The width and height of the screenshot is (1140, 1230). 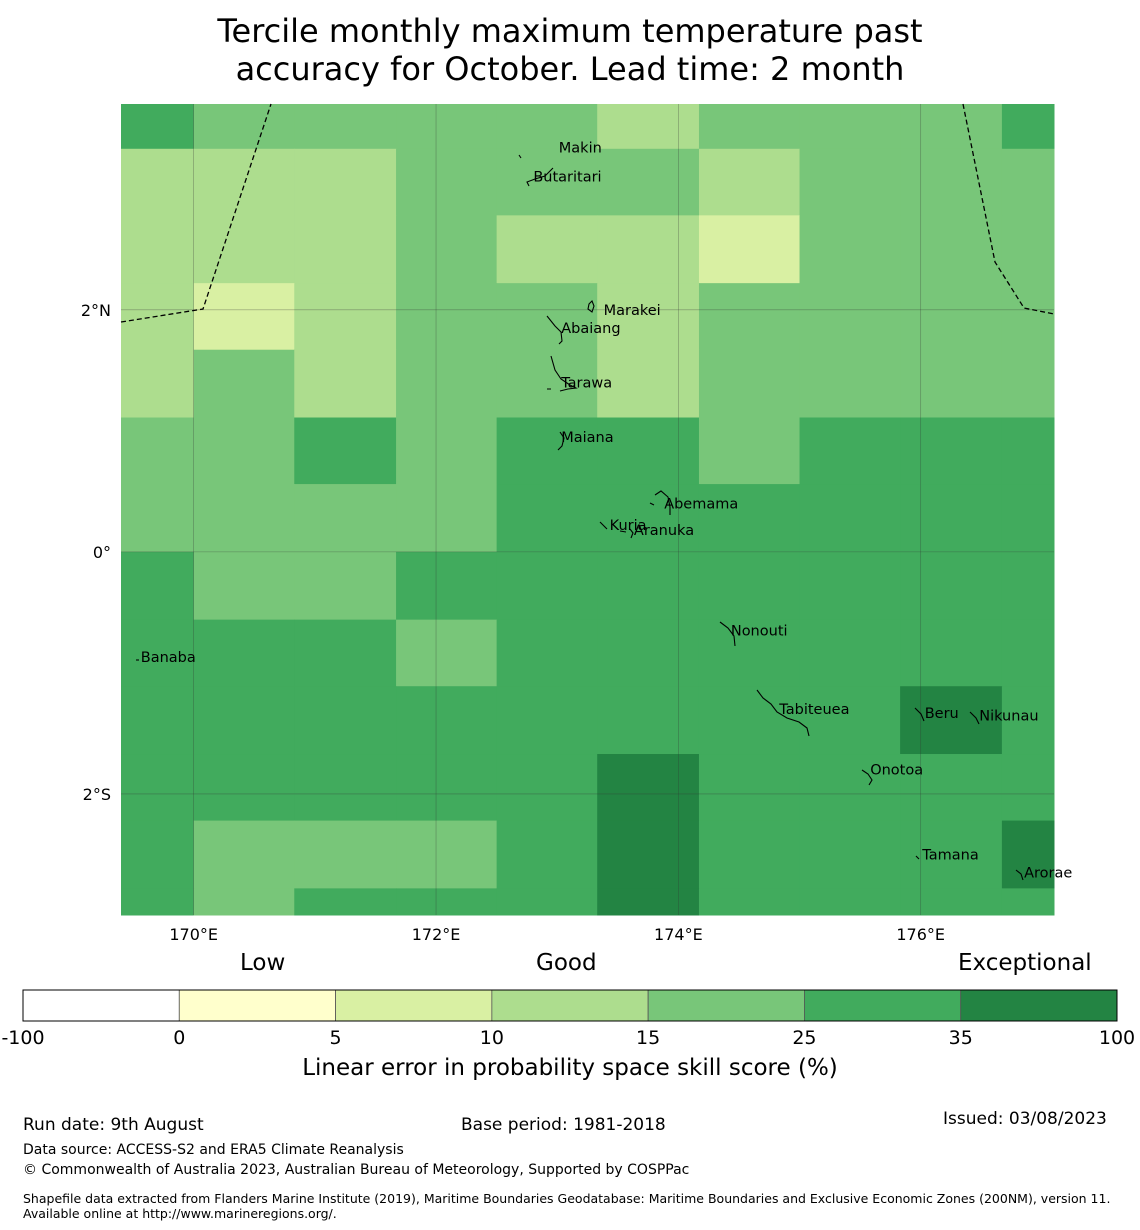 What do you see at coordinates (570, 31) in the screenshot?
I see `chart-title-line-1: Tercile monthly maximum temperature past` at bounding box center [570, 31].